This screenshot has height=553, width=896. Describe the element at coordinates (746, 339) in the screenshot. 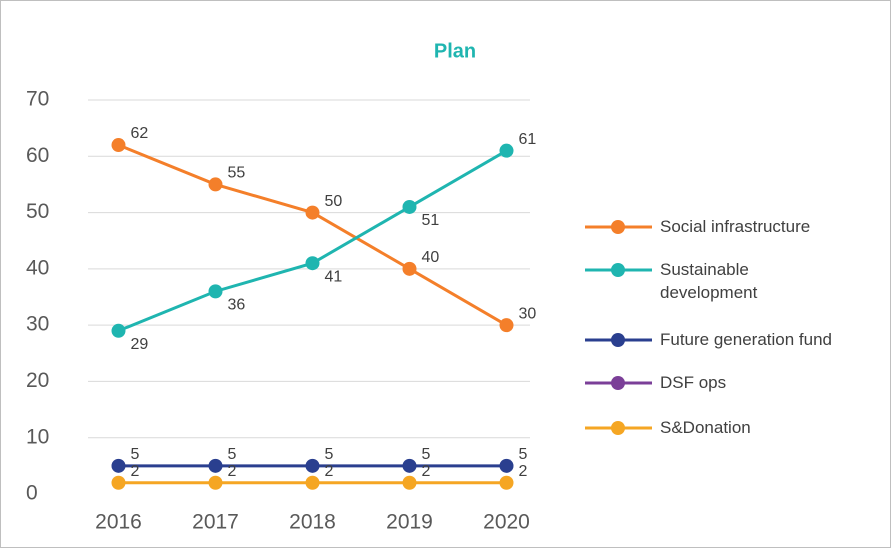

I see `legend-label: Future generation fund` at that location.